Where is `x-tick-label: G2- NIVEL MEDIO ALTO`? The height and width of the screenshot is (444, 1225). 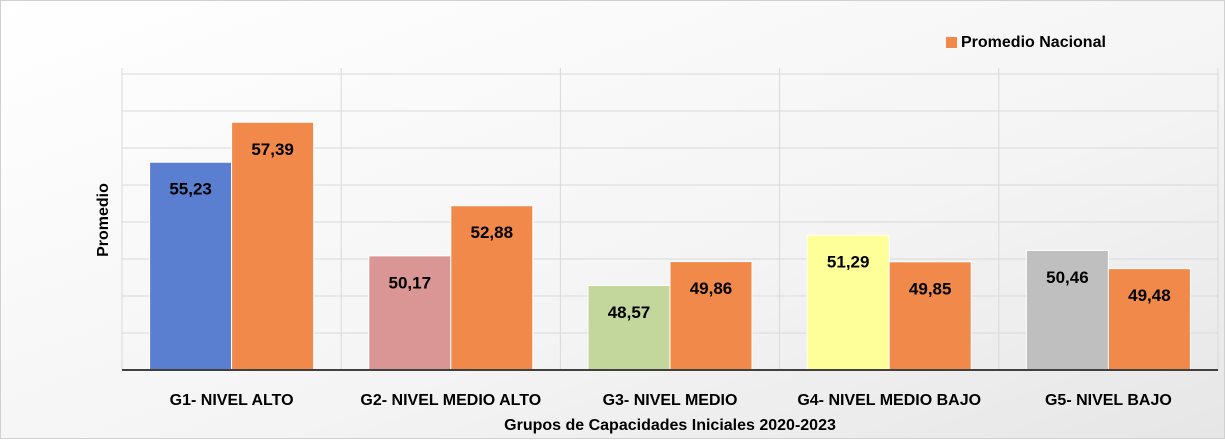
x-tick-label: G2- NIVEL MEDIO ALTO is located at coordinates (450, 400).